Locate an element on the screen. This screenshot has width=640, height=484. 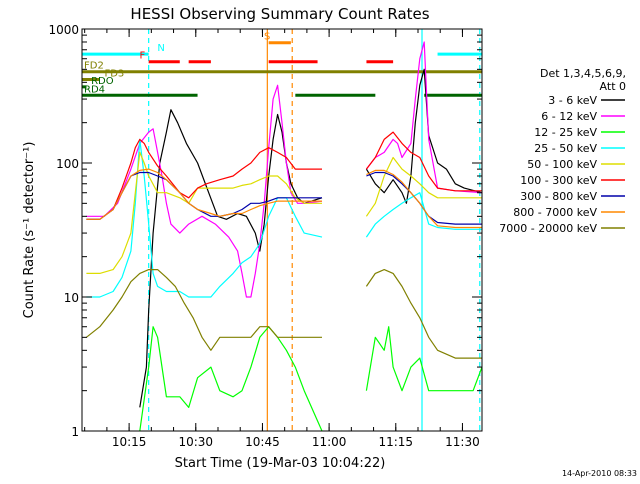
legend-header: Det 1,3,4,5,6,9, is located at coordinates (583, 73).